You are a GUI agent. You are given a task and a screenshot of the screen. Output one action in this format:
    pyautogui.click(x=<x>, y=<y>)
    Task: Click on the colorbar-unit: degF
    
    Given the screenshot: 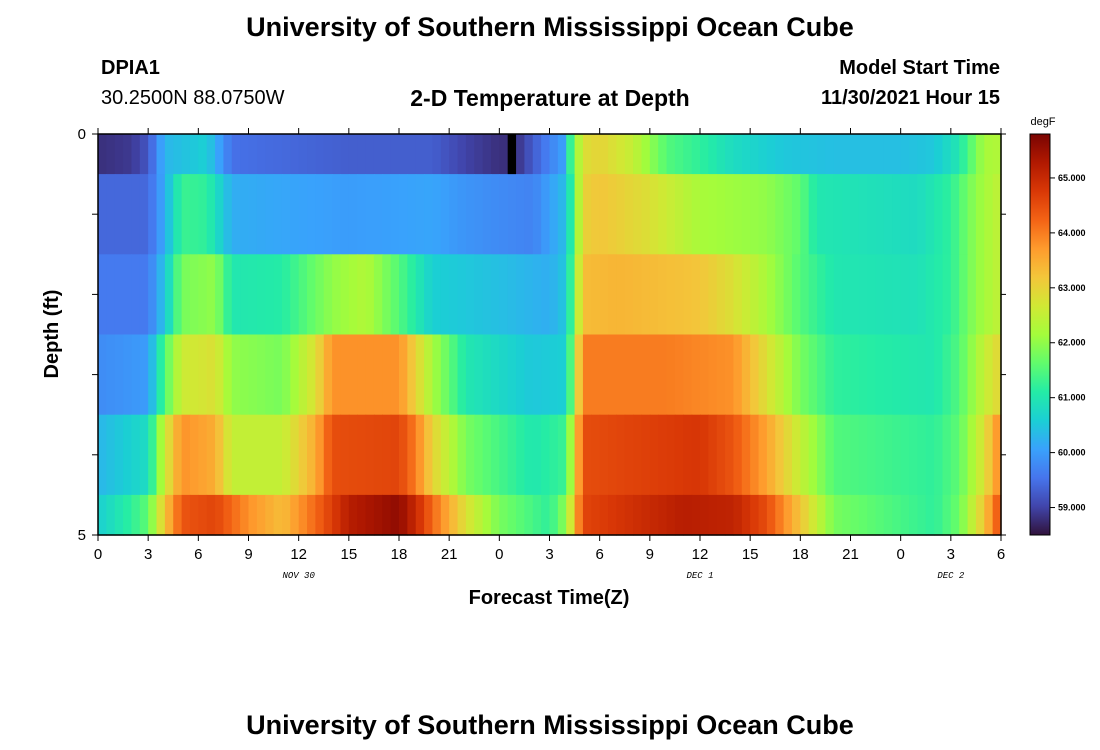 What is the action you would take?
    pyautogui.click(x=1042, y=122)
    